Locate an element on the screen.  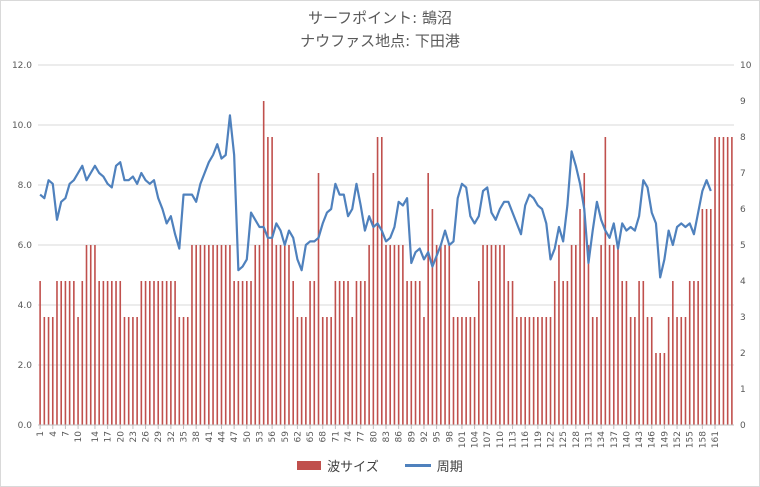
y-right-tick-label: 10 is located at coordinates (746, 66).